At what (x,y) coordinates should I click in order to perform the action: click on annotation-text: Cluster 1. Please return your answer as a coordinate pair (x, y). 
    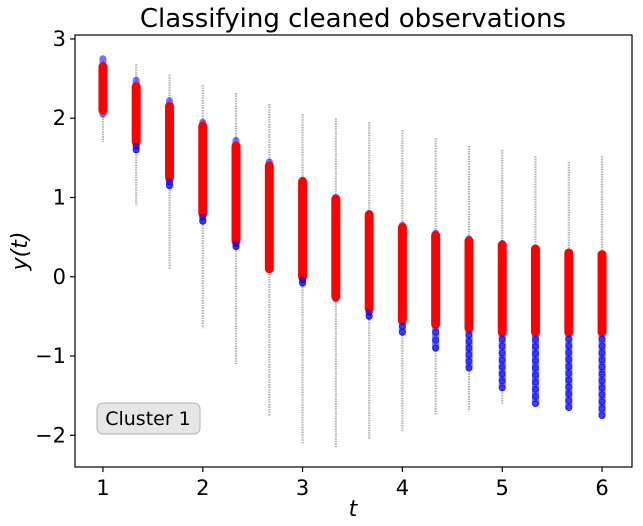
    Looking at the image, I should click on (148, 419).